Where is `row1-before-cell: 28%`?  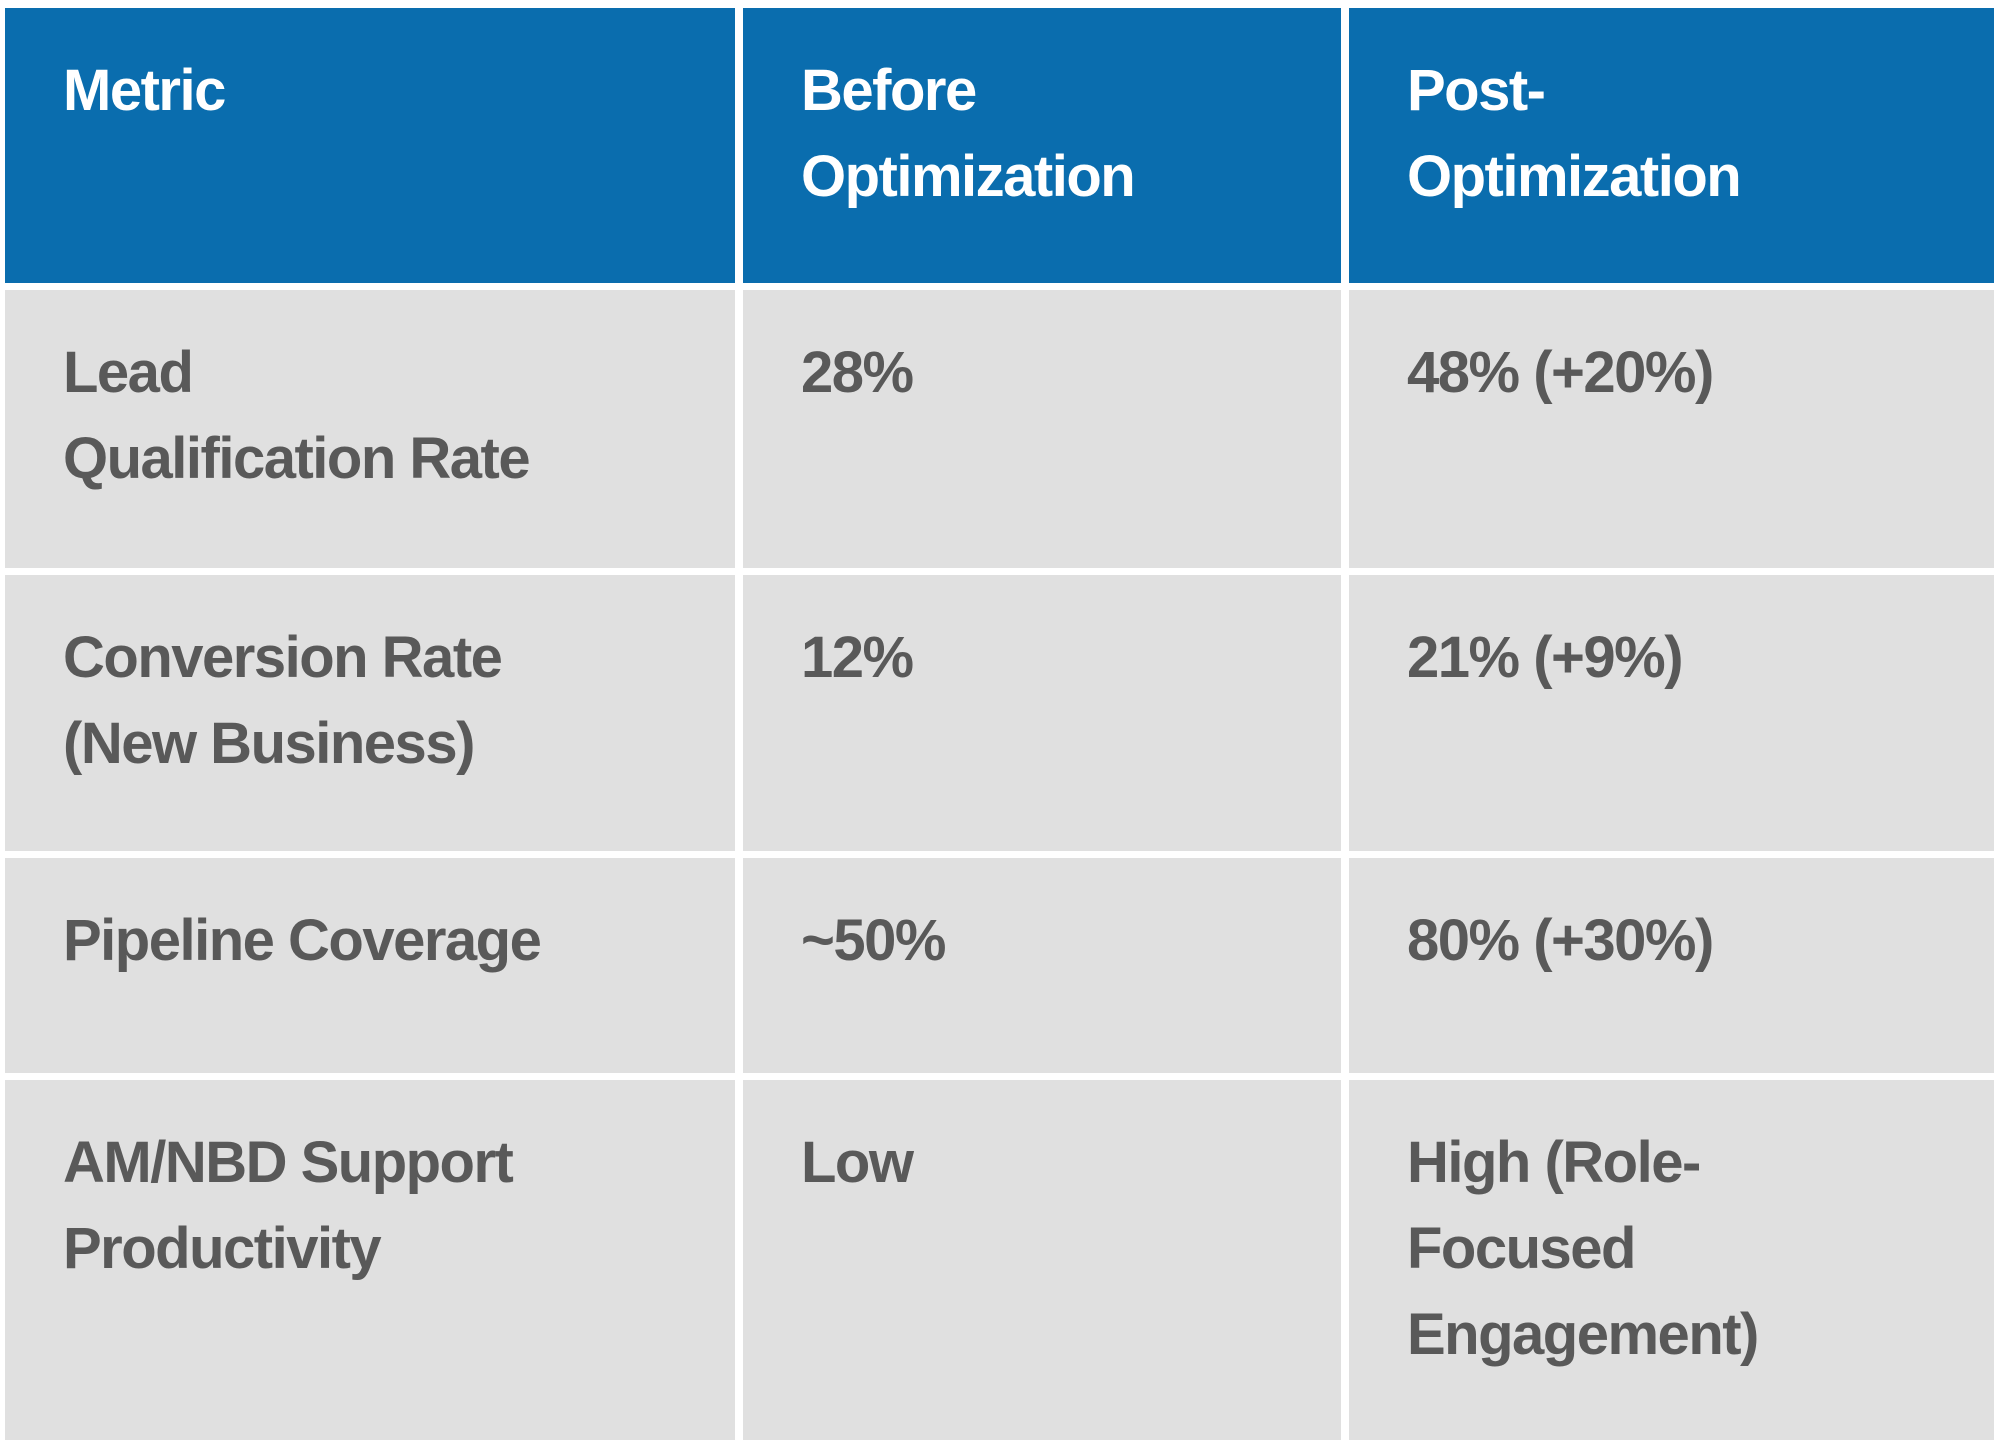
row1-before-cell: 28% is located at coordinates (1042, 429).